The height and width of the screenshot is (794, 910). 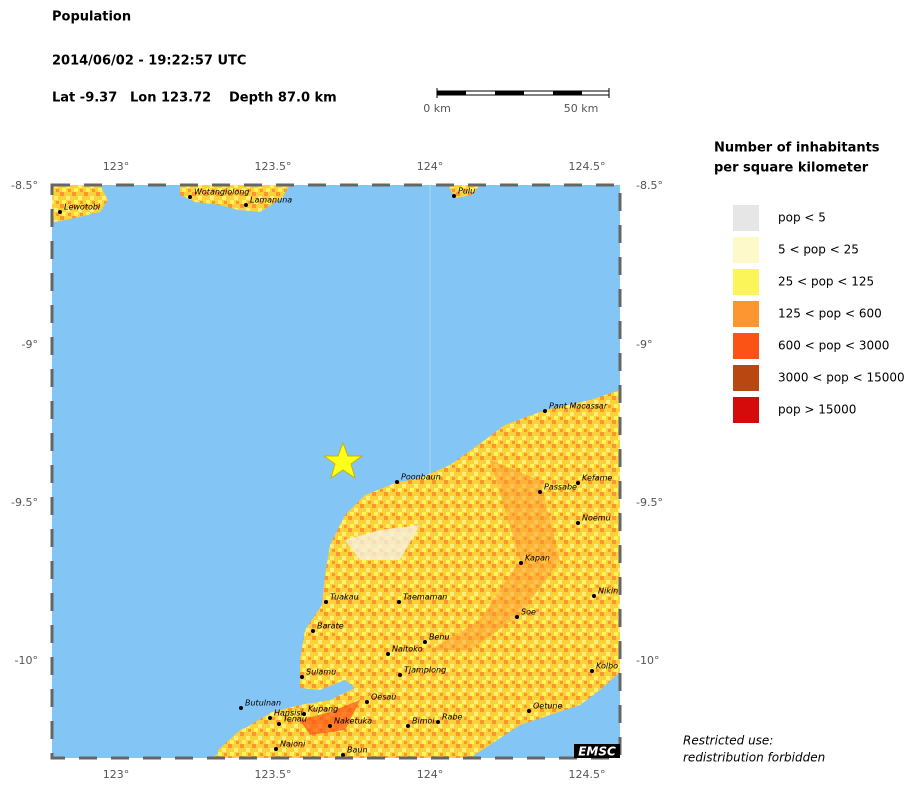 What do you see at coordinates (452, 717) in the screenshot?
I see `town-label: Rabe` at bounding box center [452, 717].